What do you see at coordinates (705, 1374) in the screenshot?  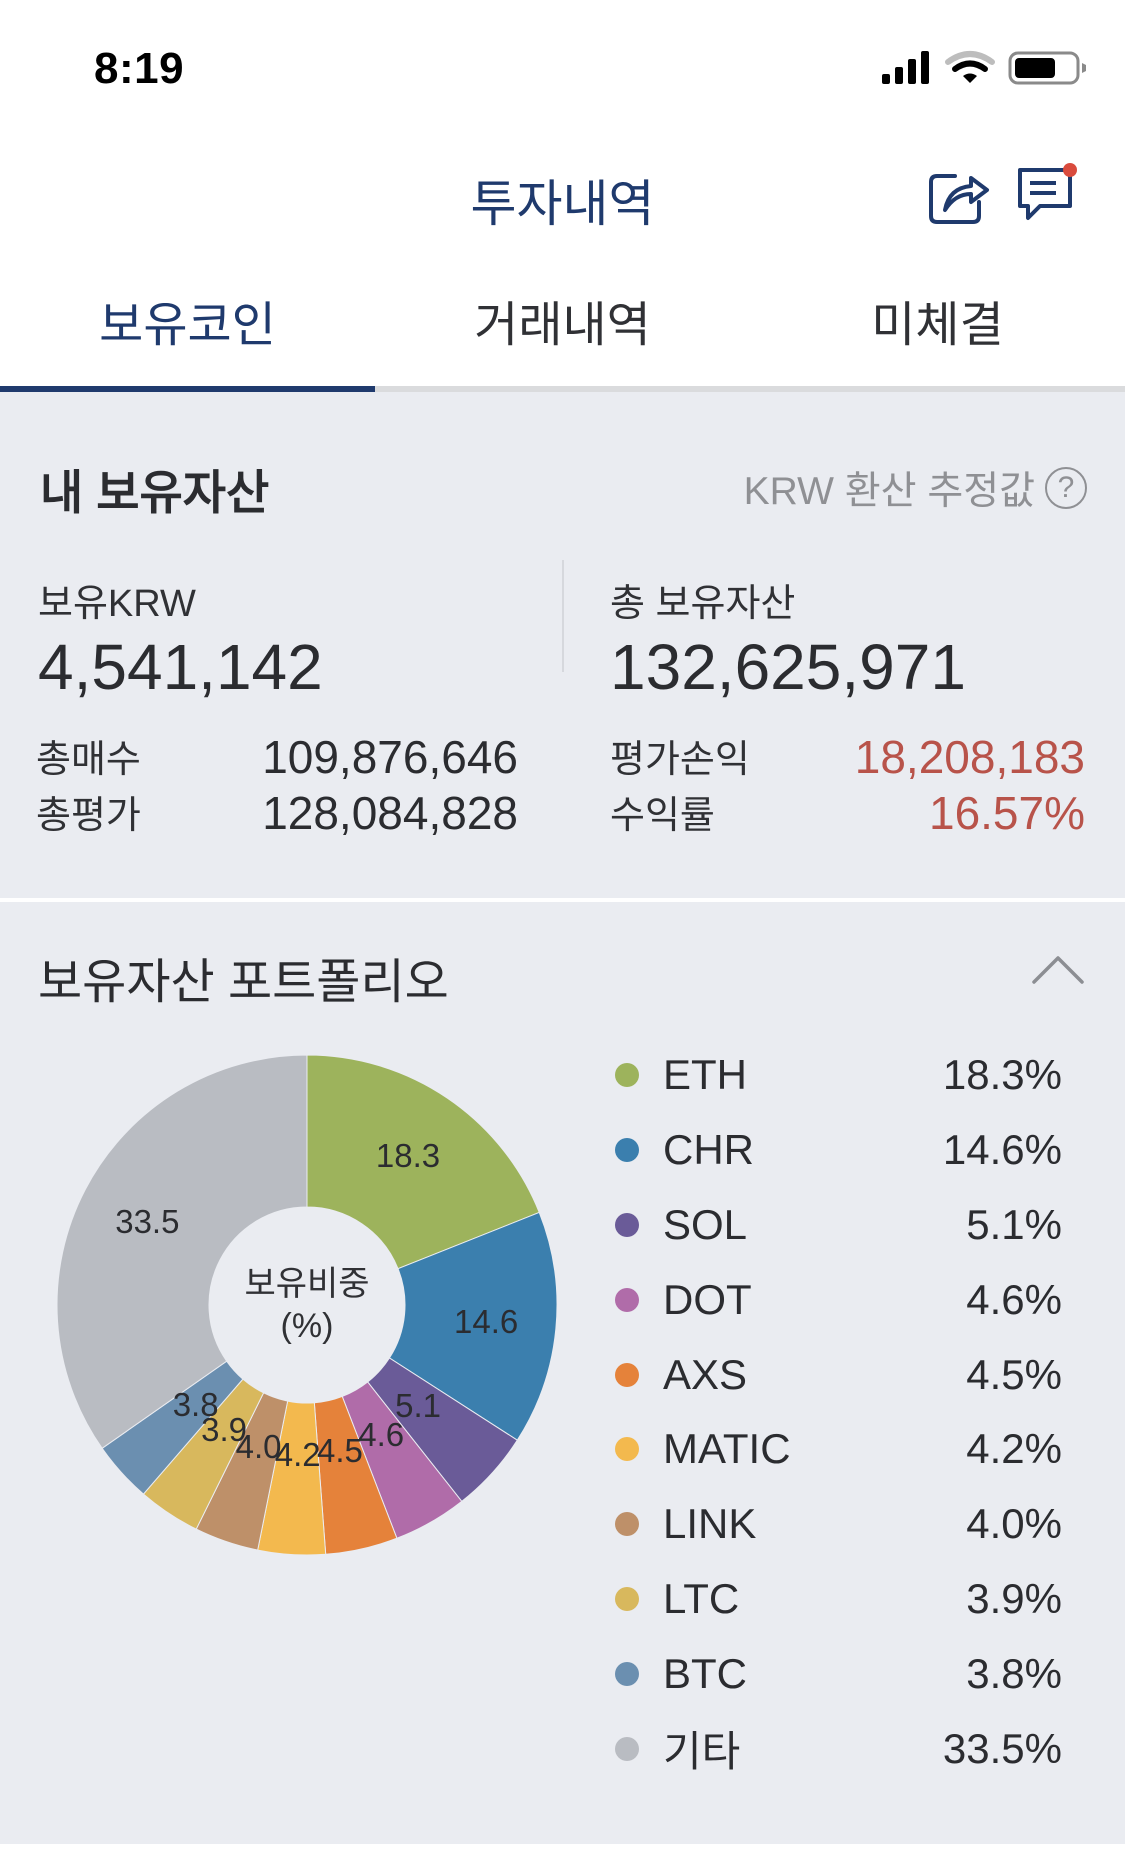 I see `legend-coin-name: AXS` at bounding box center [705, 1374].